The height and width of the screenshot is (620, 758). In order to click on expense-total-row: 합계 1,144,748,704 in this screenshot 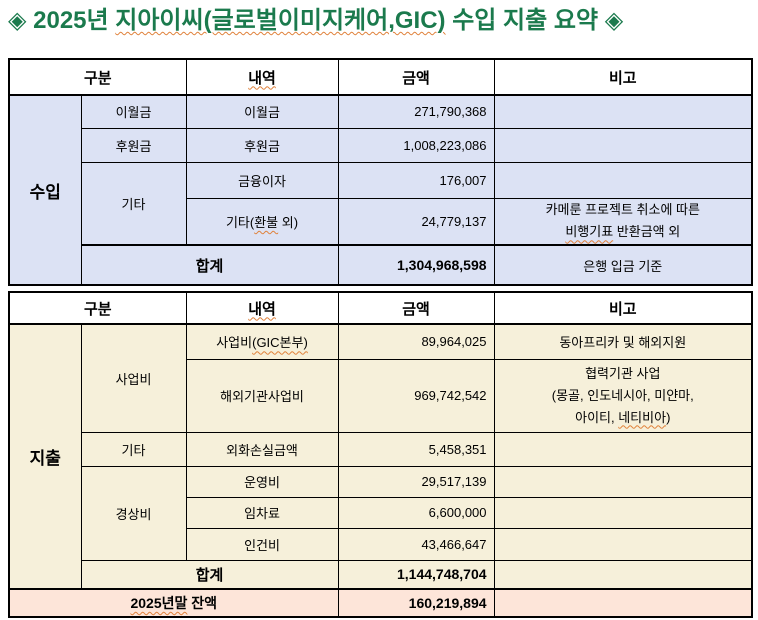, I will do `click(381, 574)`.